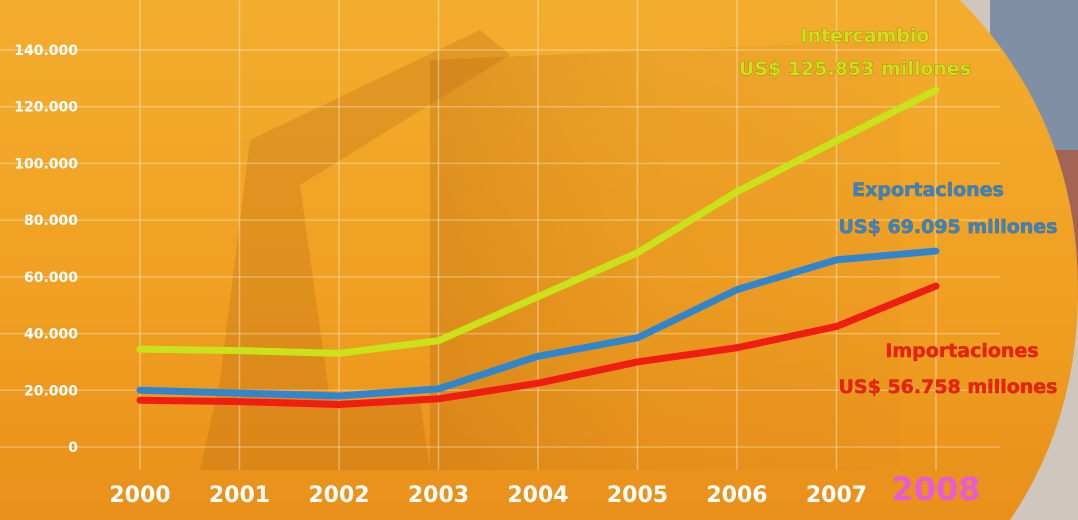 The height and width of the screenshot is (520, 1078). I want to click on series-total-importaciones: US$ 56.758 millones, so click(948, 387).